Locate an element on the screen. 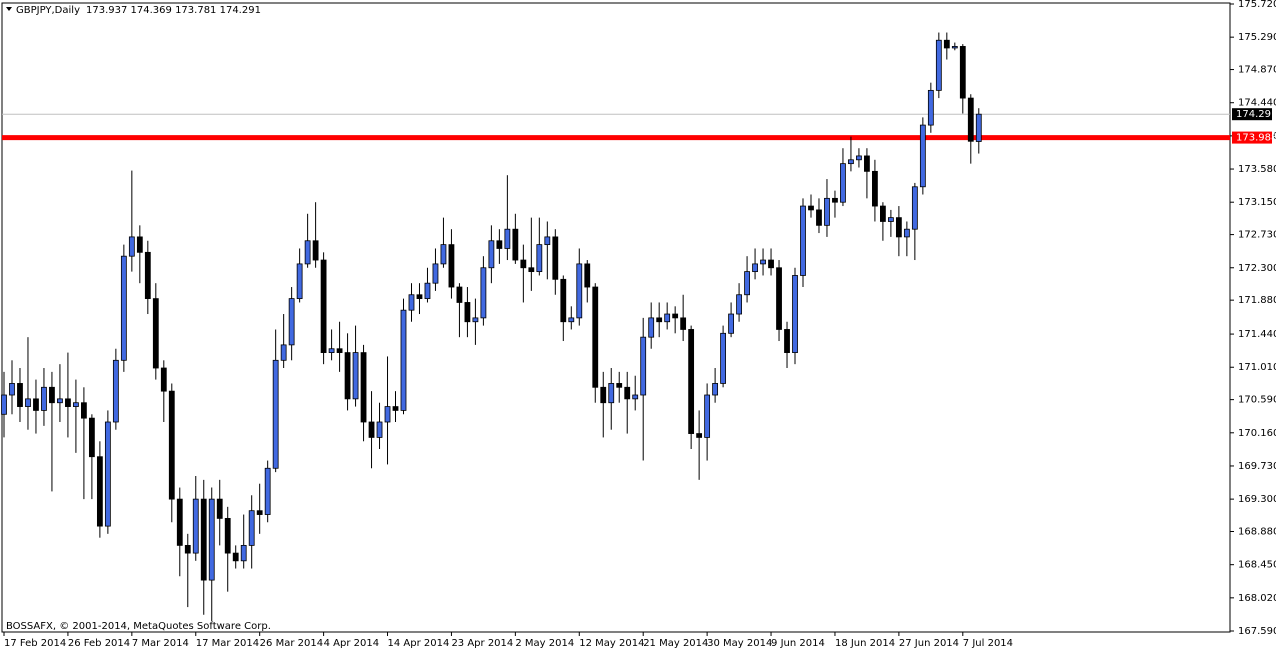 This screenshot has width=1276, height=652. x-tick-label: 12 May 2014 is located at coordinates (611, 643).